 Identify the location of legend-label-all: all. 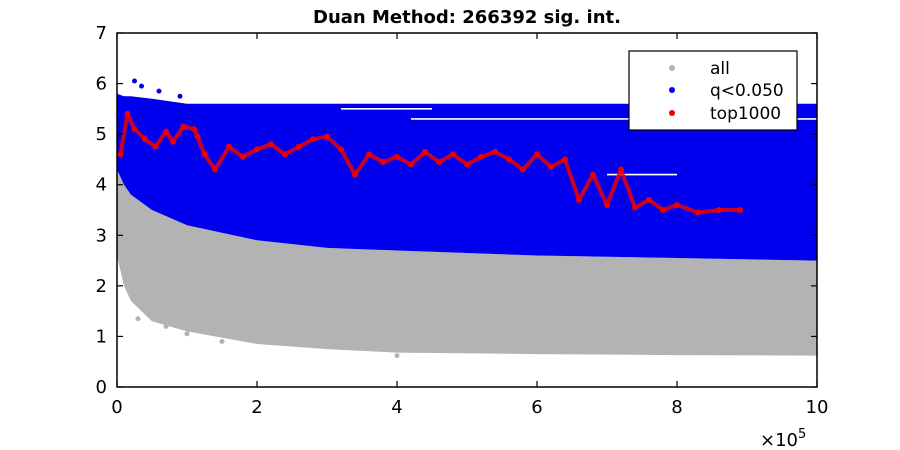
(720, 69).